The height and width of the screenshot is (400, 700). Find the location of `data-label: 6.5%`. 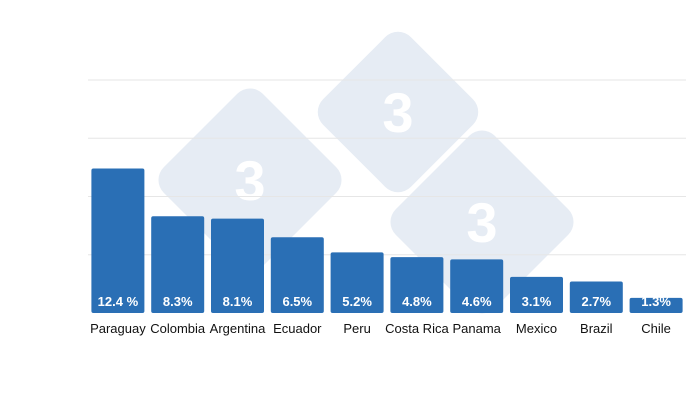

data-label: 6.5% is located at coordinates (297, 301).